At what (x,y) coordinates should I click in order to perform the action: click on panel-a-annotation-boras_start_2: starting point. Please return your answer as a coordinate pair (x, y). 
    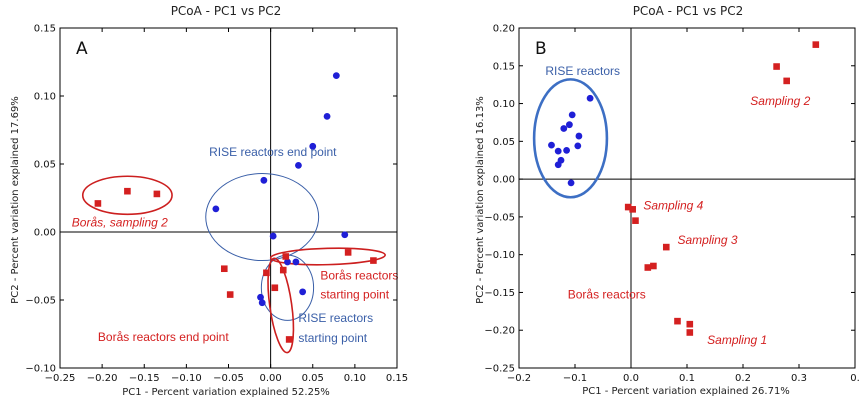
    Looking at the image, I should click on (354, 295).